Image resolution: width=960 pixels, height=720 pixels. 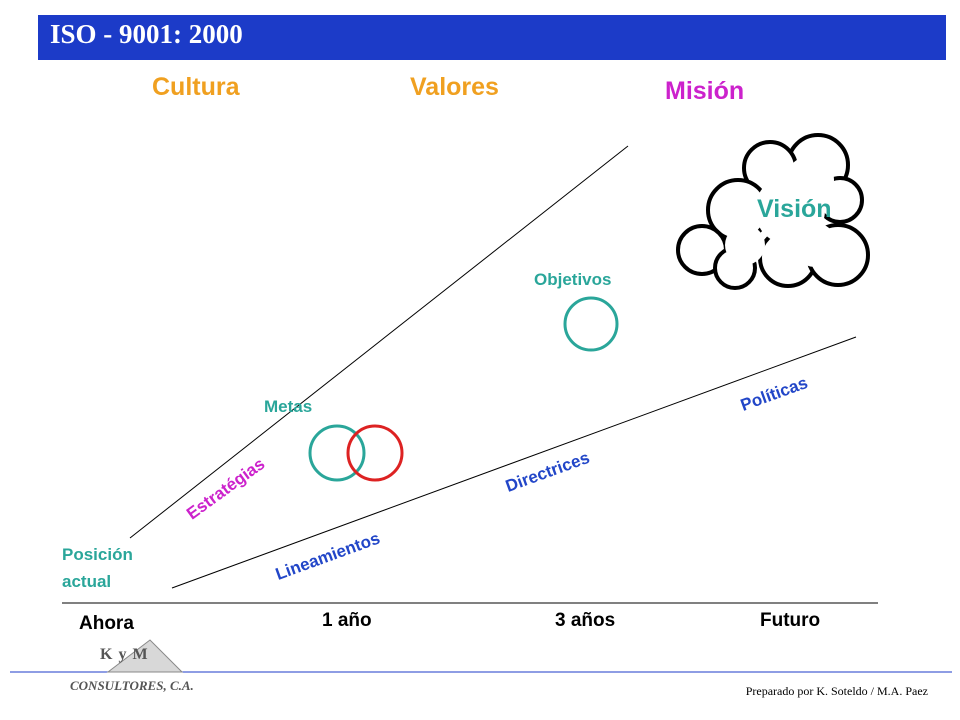 What do you see at coordinates (97, 554) in the screenshot?
I see `posicion-label-line1: Posición` at bounding box center [97, 554].